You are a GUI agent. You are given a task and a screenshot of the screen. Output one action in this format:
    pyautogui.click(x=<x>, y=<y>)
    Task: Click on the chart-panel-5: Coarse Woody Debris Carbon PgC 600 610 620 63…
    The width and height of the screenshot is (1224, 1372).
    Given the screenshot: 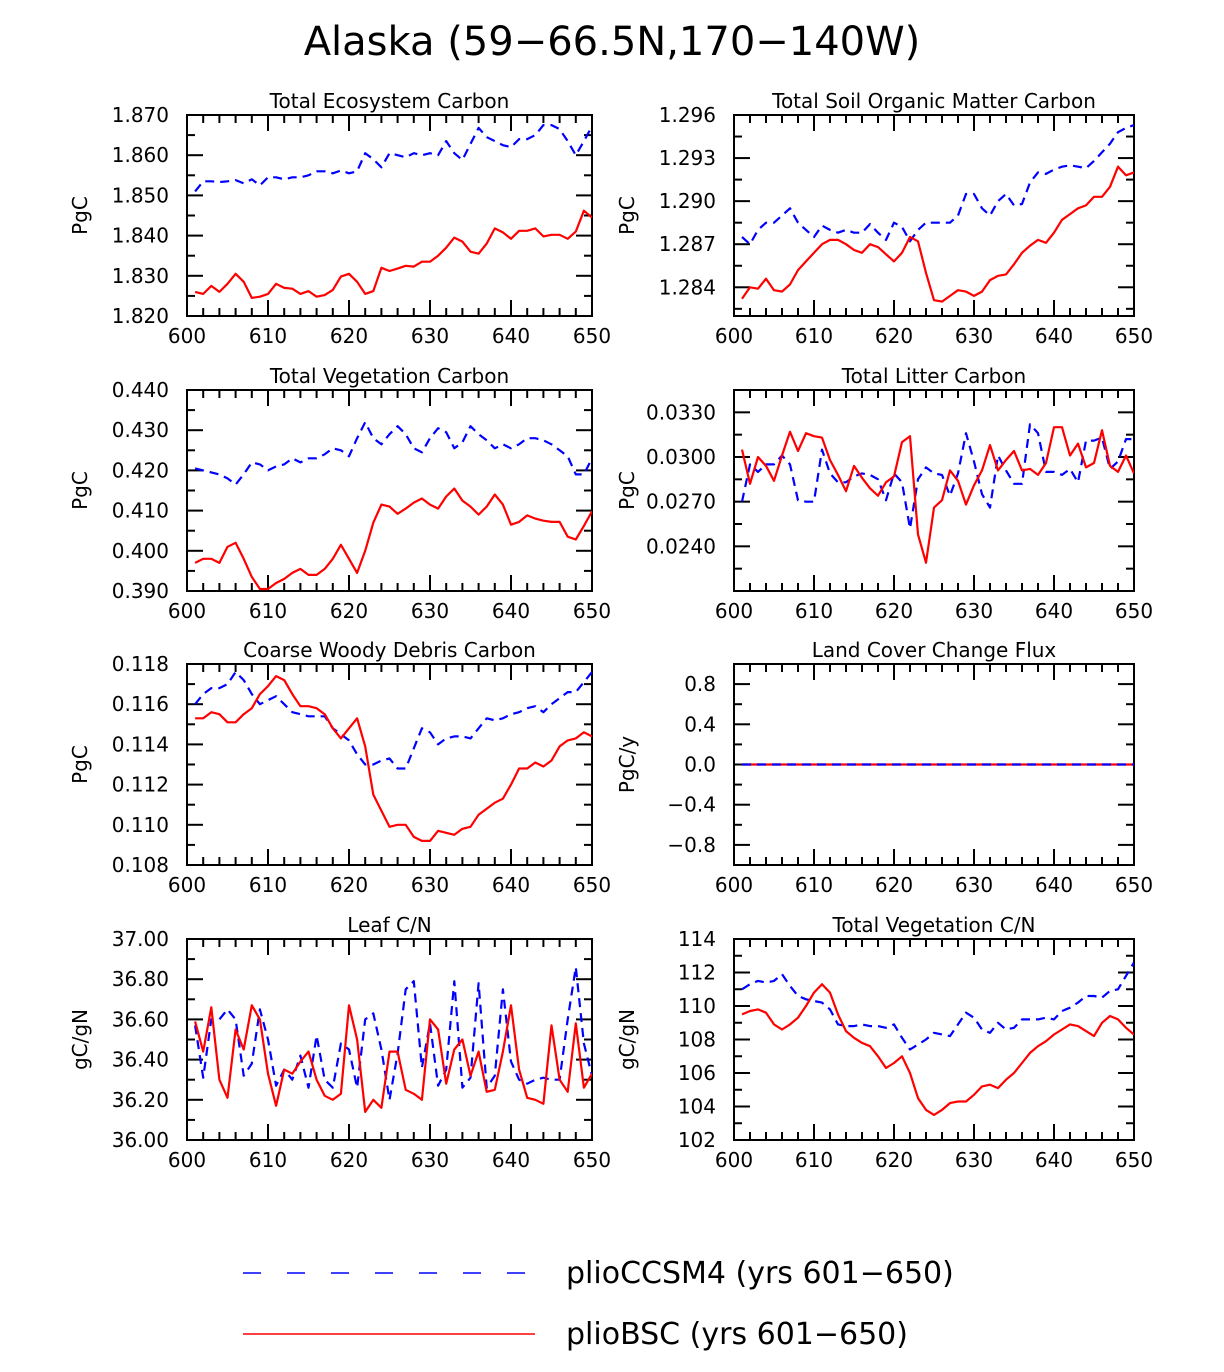 What is the action you would take?
    pyautogui.click(x=339, y=767)
    